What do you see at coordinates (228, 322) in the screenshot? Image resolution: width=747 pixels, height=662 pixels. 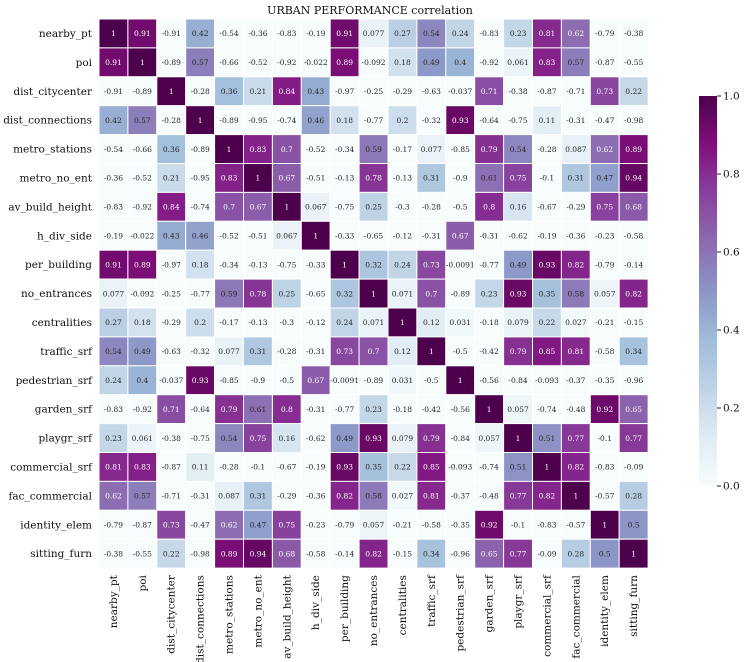 I see `cell-value-label: -0.17` at bounding box center [228, 322].